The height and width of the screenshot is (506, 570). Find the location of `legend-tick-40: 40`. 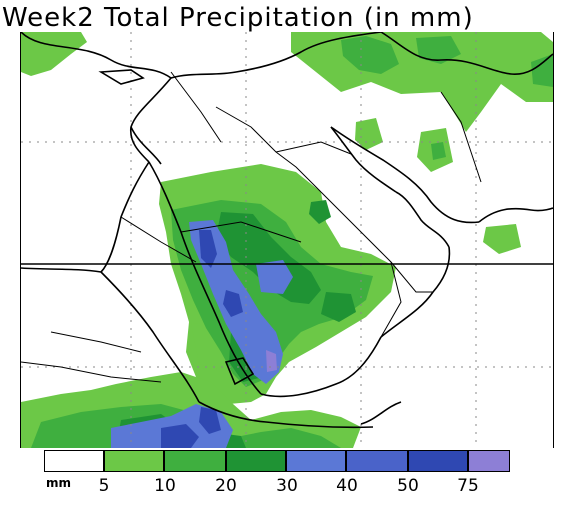

legend-tick-40: 40 is located at coordinates (347, 486).